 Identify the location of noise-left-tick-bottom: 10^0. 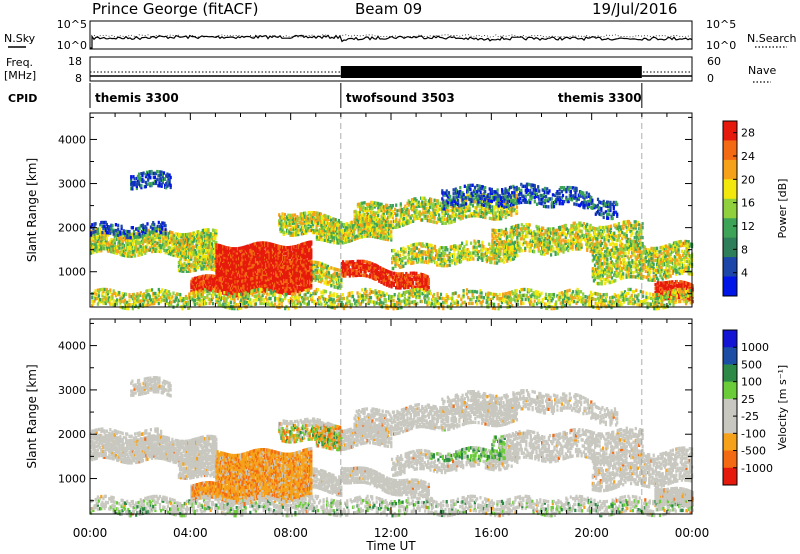
(72, 45).